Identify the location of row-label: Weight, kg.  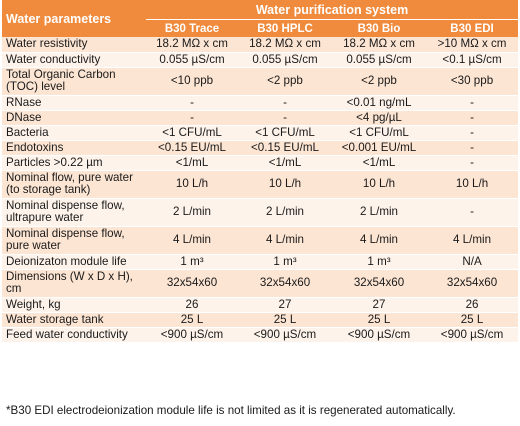
(74, 305).